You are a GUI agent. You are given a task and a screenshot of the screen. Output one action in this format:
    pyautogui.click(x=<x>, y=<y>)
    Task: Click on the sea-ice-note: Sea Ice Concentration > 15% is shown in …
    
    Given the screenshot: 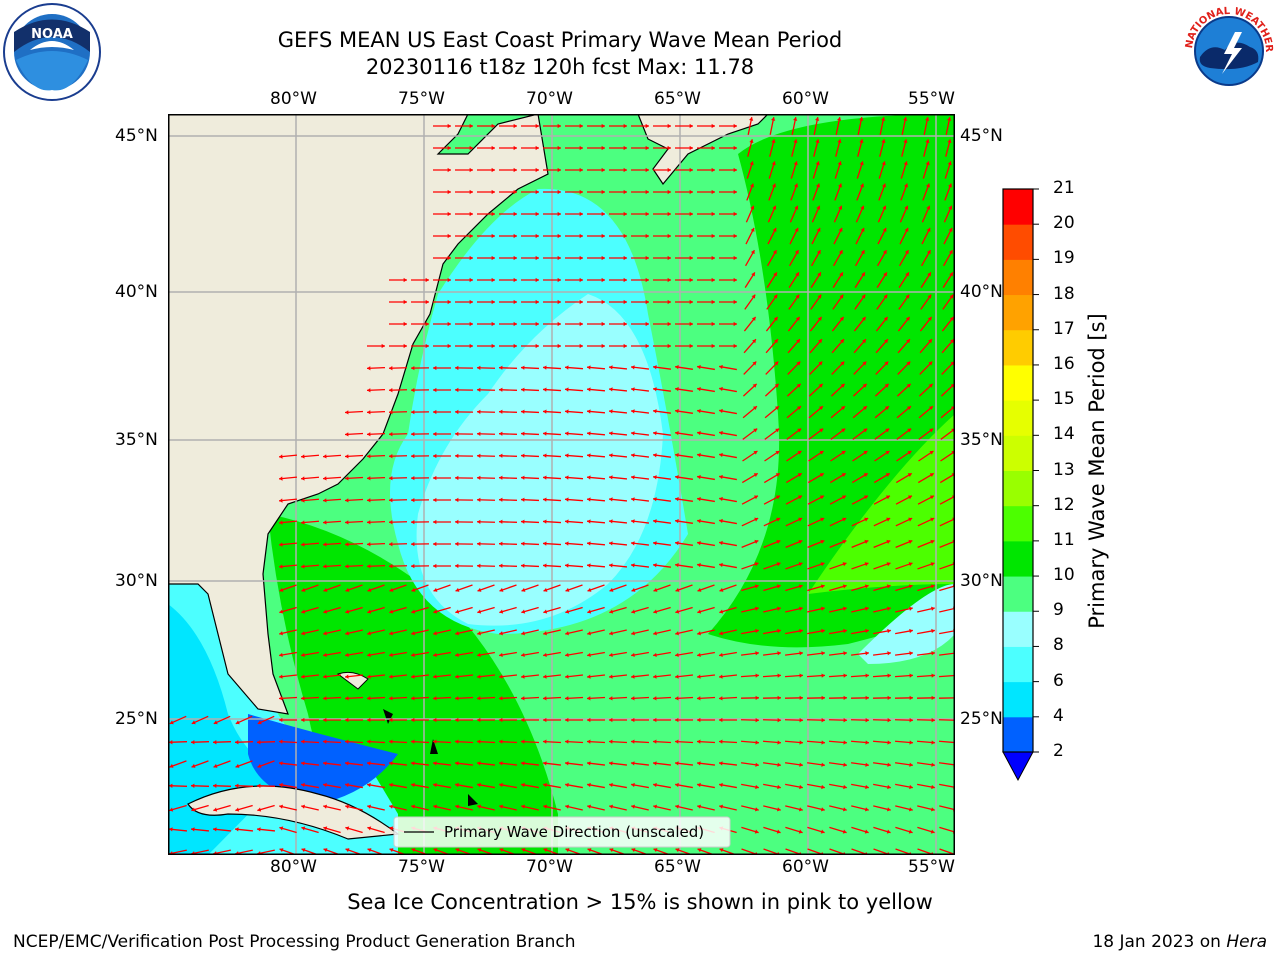 What is the action you would take?
    pyautogui.click(x=640, y=902)
    